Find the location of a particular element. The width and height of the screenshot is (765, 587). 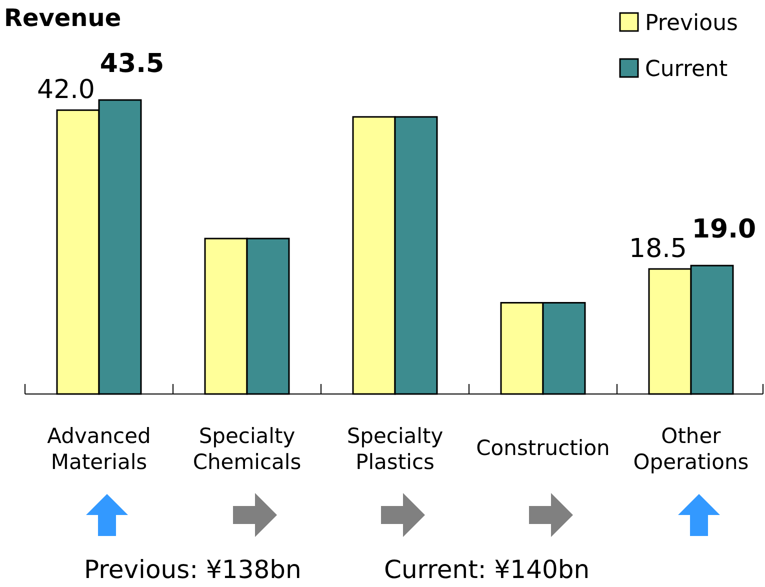

data-label: 43.5 is located at coordinates (132, 64).